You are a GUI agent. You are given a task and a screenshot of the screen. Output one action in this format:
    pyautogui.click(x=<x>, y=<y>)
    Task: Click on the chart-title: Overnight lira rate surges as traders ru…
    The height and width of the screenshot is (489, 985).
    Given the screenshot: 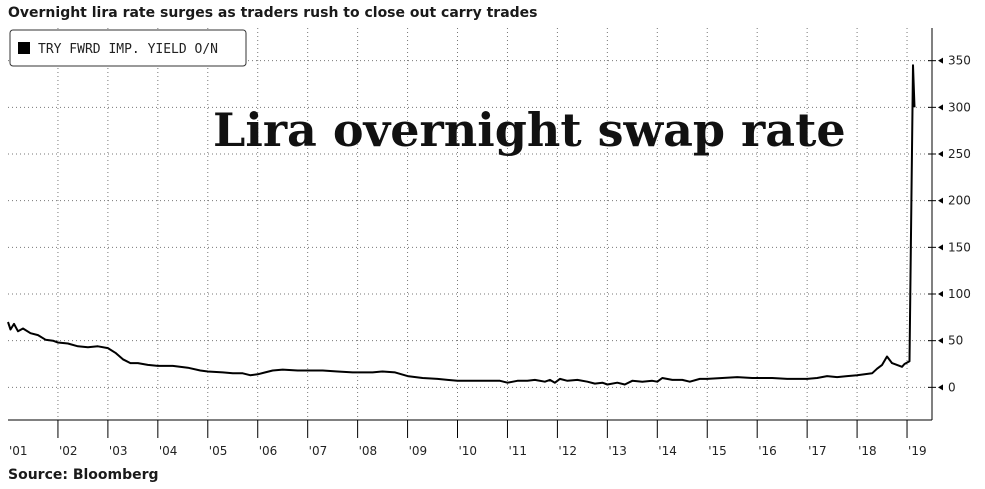 What is the action you would take?
    pyautogui.click(x=272, y=13)
    